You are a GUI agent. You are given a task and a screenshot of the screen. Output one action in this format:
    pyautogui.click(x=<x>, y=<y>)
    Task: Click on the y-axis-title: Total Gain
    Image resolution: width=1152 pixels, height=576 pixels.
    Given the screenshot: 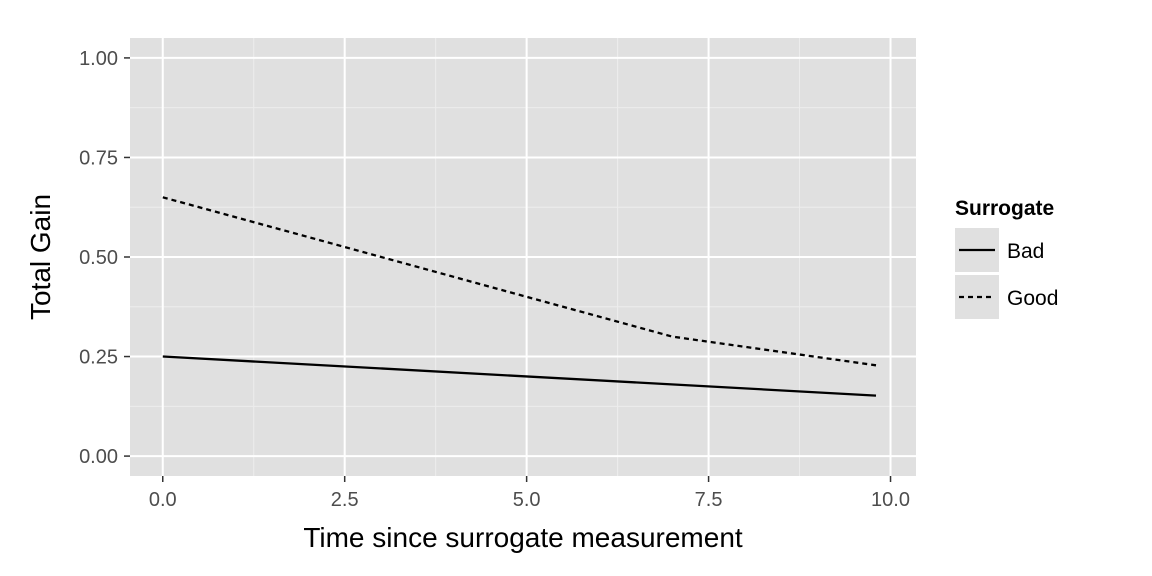 What is the action you would take?
    pyautogui.click(x=40, y=257)
    